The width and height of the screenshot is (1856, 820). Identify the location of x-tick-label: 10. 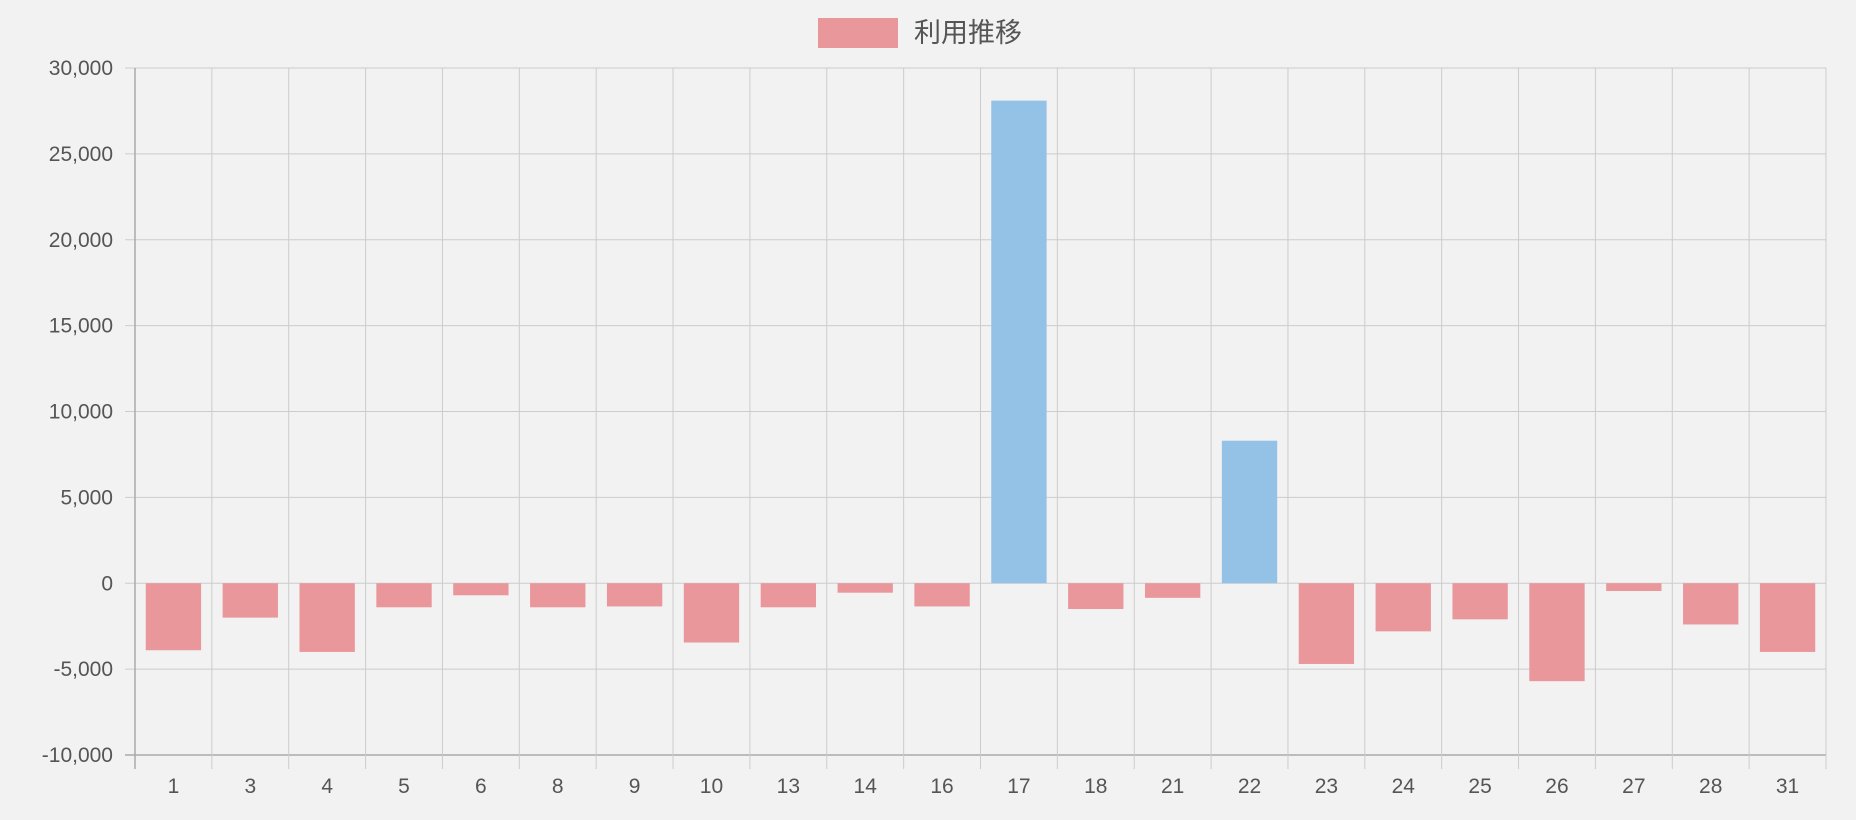
(711, 786).